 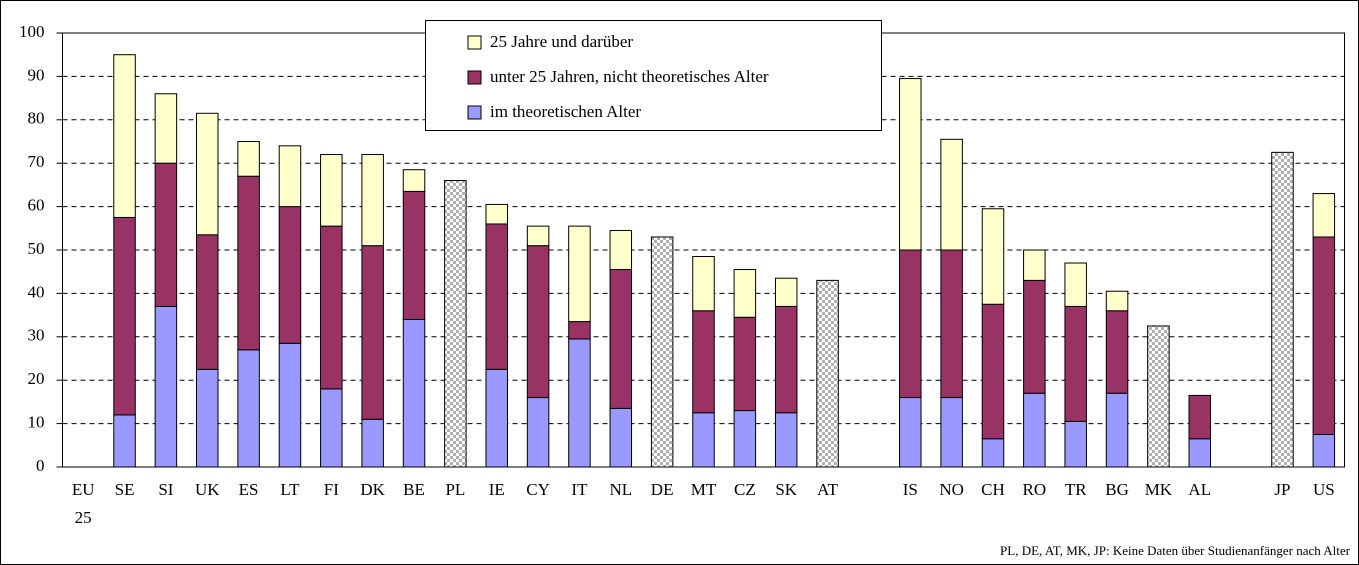 I want to click on x-tick-label: CY, so click(x=538, y=489).